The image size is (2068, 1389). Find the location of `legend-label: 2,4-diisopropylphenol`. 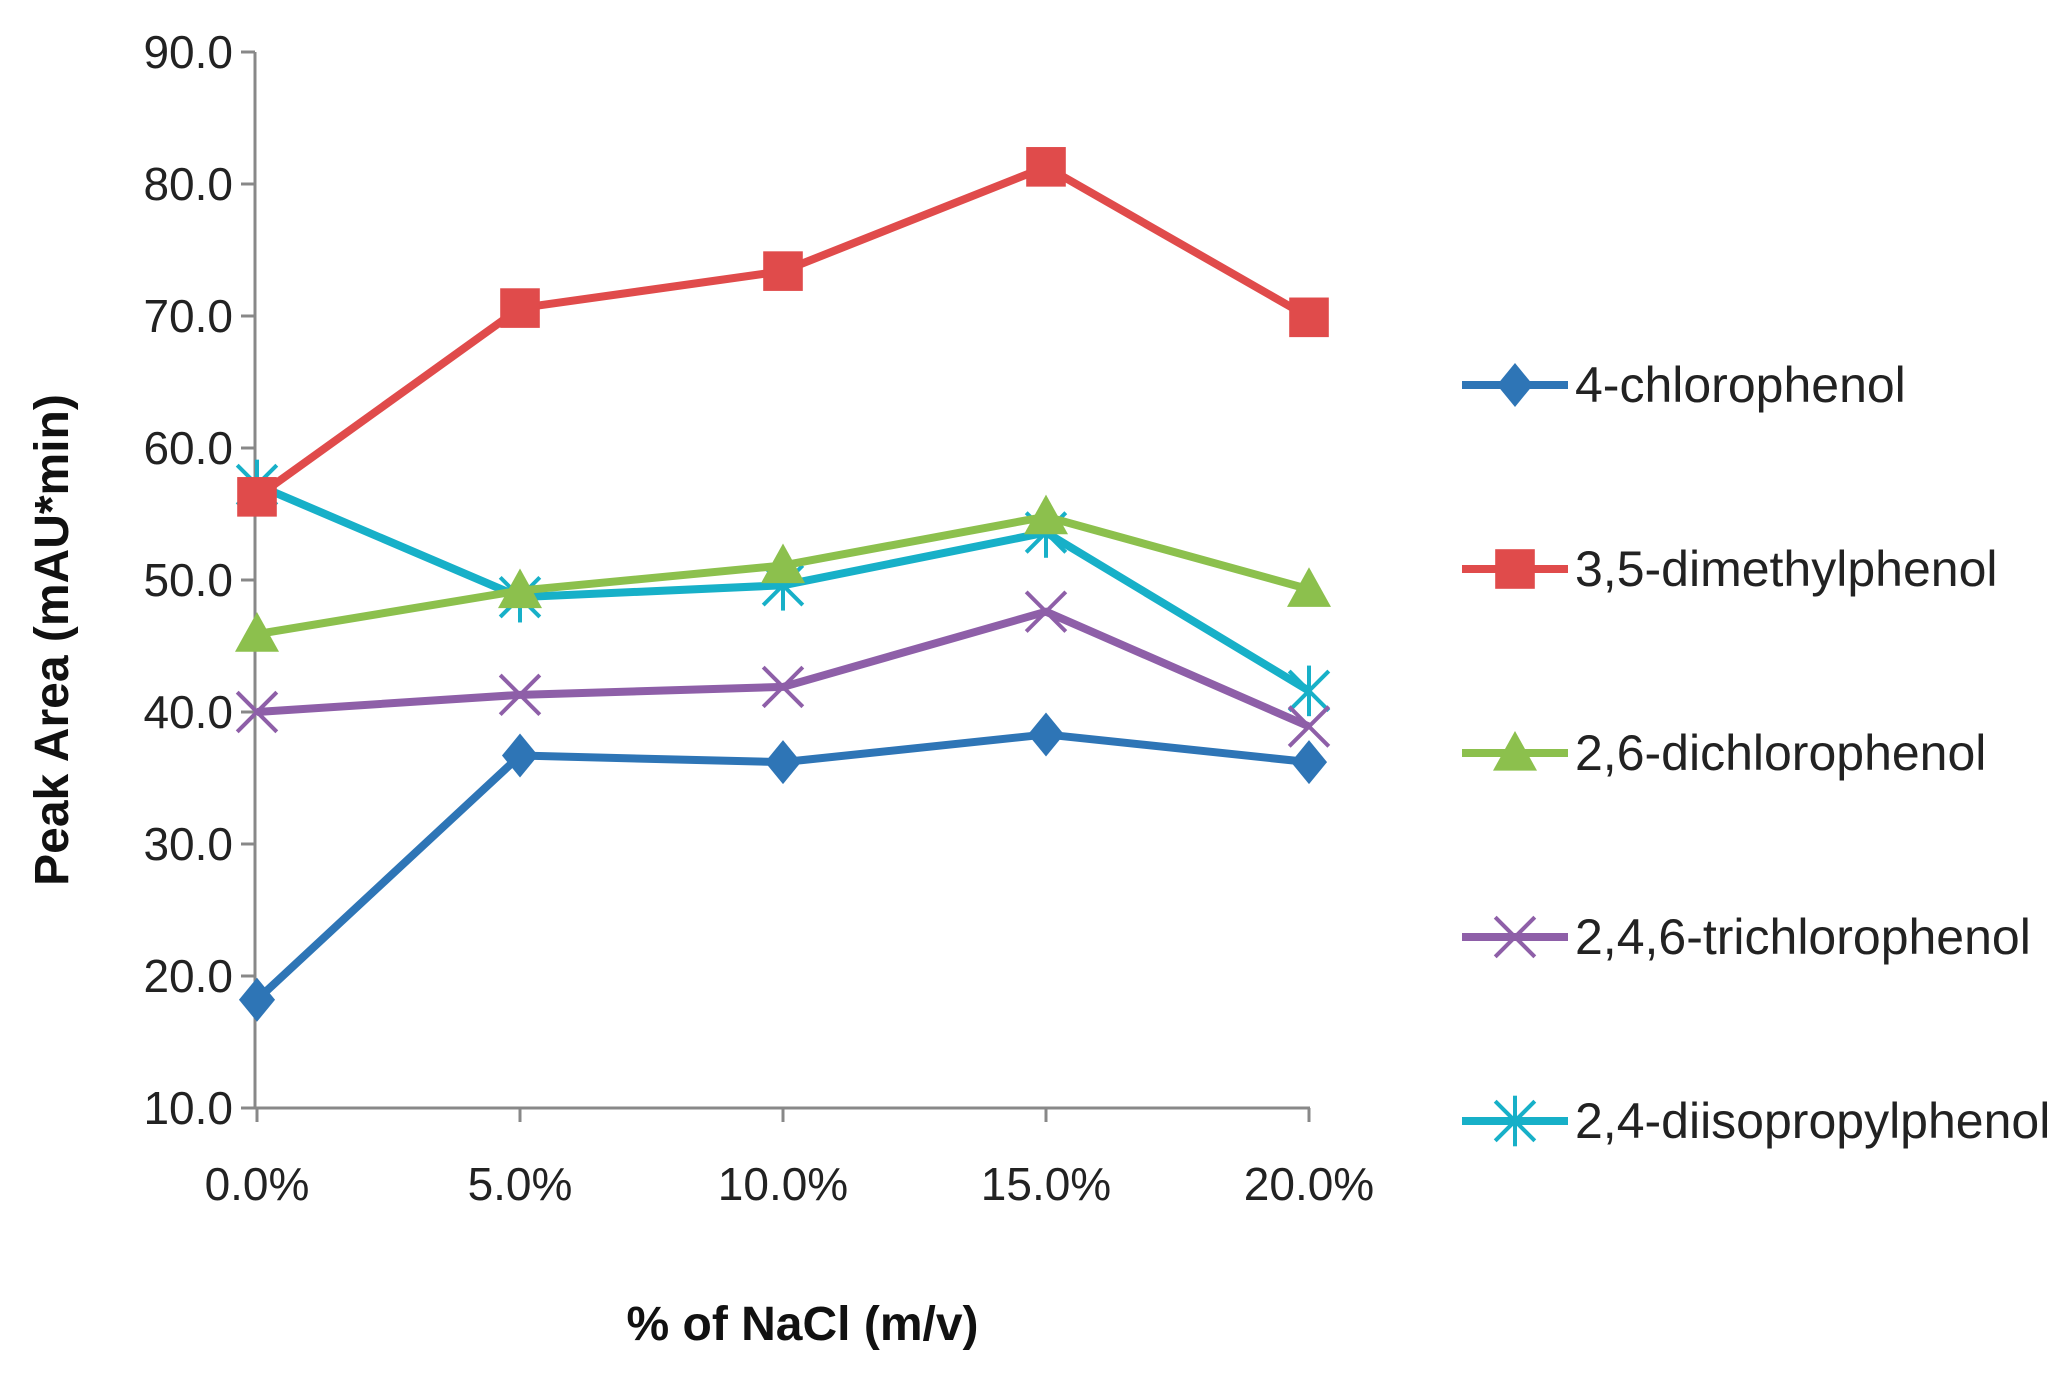

legend-label: 2,4-diisopropylphenol is located at coordinates (1812, 1121).